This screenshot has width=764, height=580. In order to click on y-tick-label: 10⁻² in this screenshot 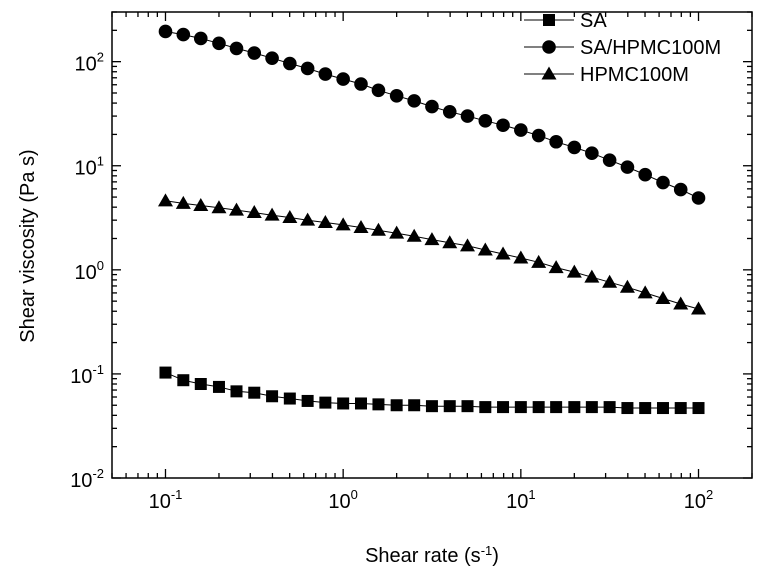, I will do `click(87, 479)`.